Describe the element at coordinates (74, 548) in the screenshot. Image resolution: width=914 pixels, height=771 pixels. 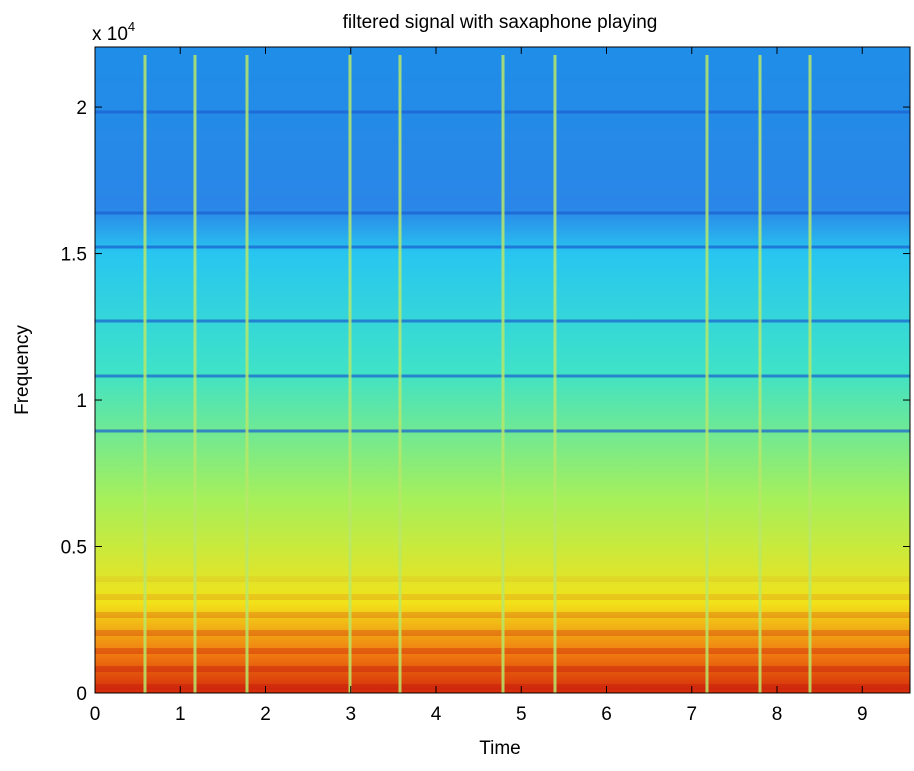
I see `y-tick-label: 0.5` at that location.